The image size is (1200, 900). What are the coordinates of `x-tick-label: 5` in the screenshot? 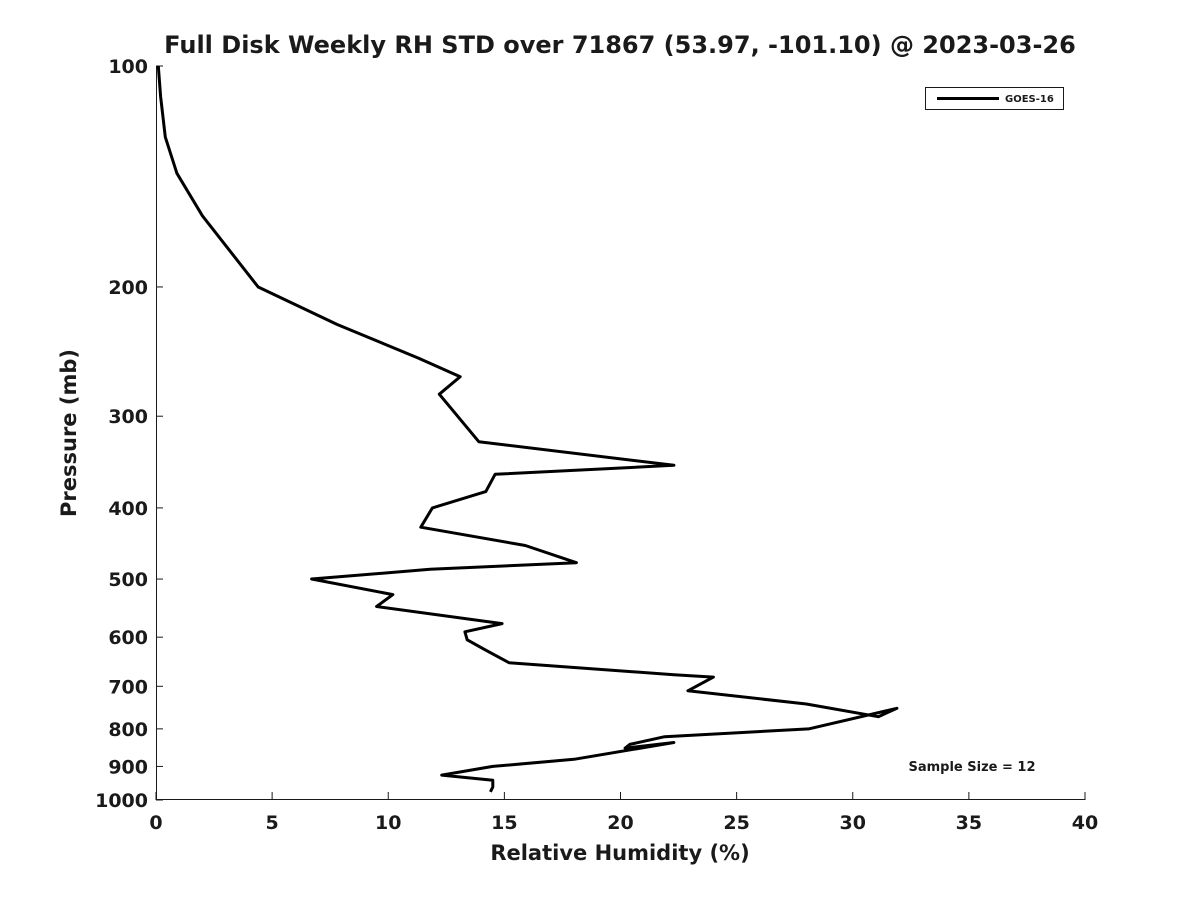 It's located at (272, 823).